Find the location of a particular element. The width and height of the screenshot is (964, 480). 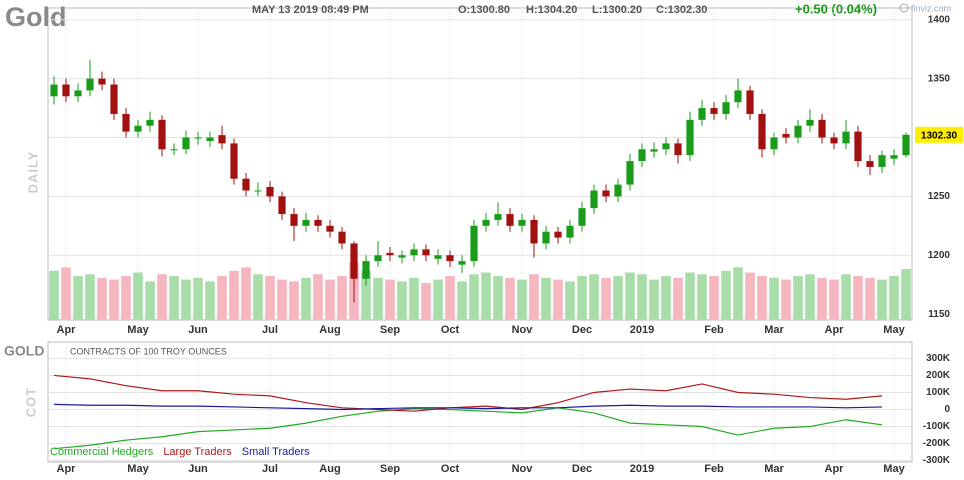

x-tick-label: Jul is located at coordinates (270, 469).